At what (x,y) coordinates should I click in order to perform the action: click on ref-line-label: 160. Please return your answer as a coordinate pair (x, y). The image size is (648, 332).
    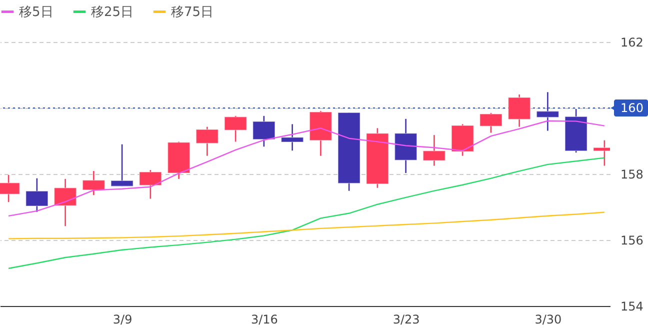
    Looking at the image, I should click on (632, 108).